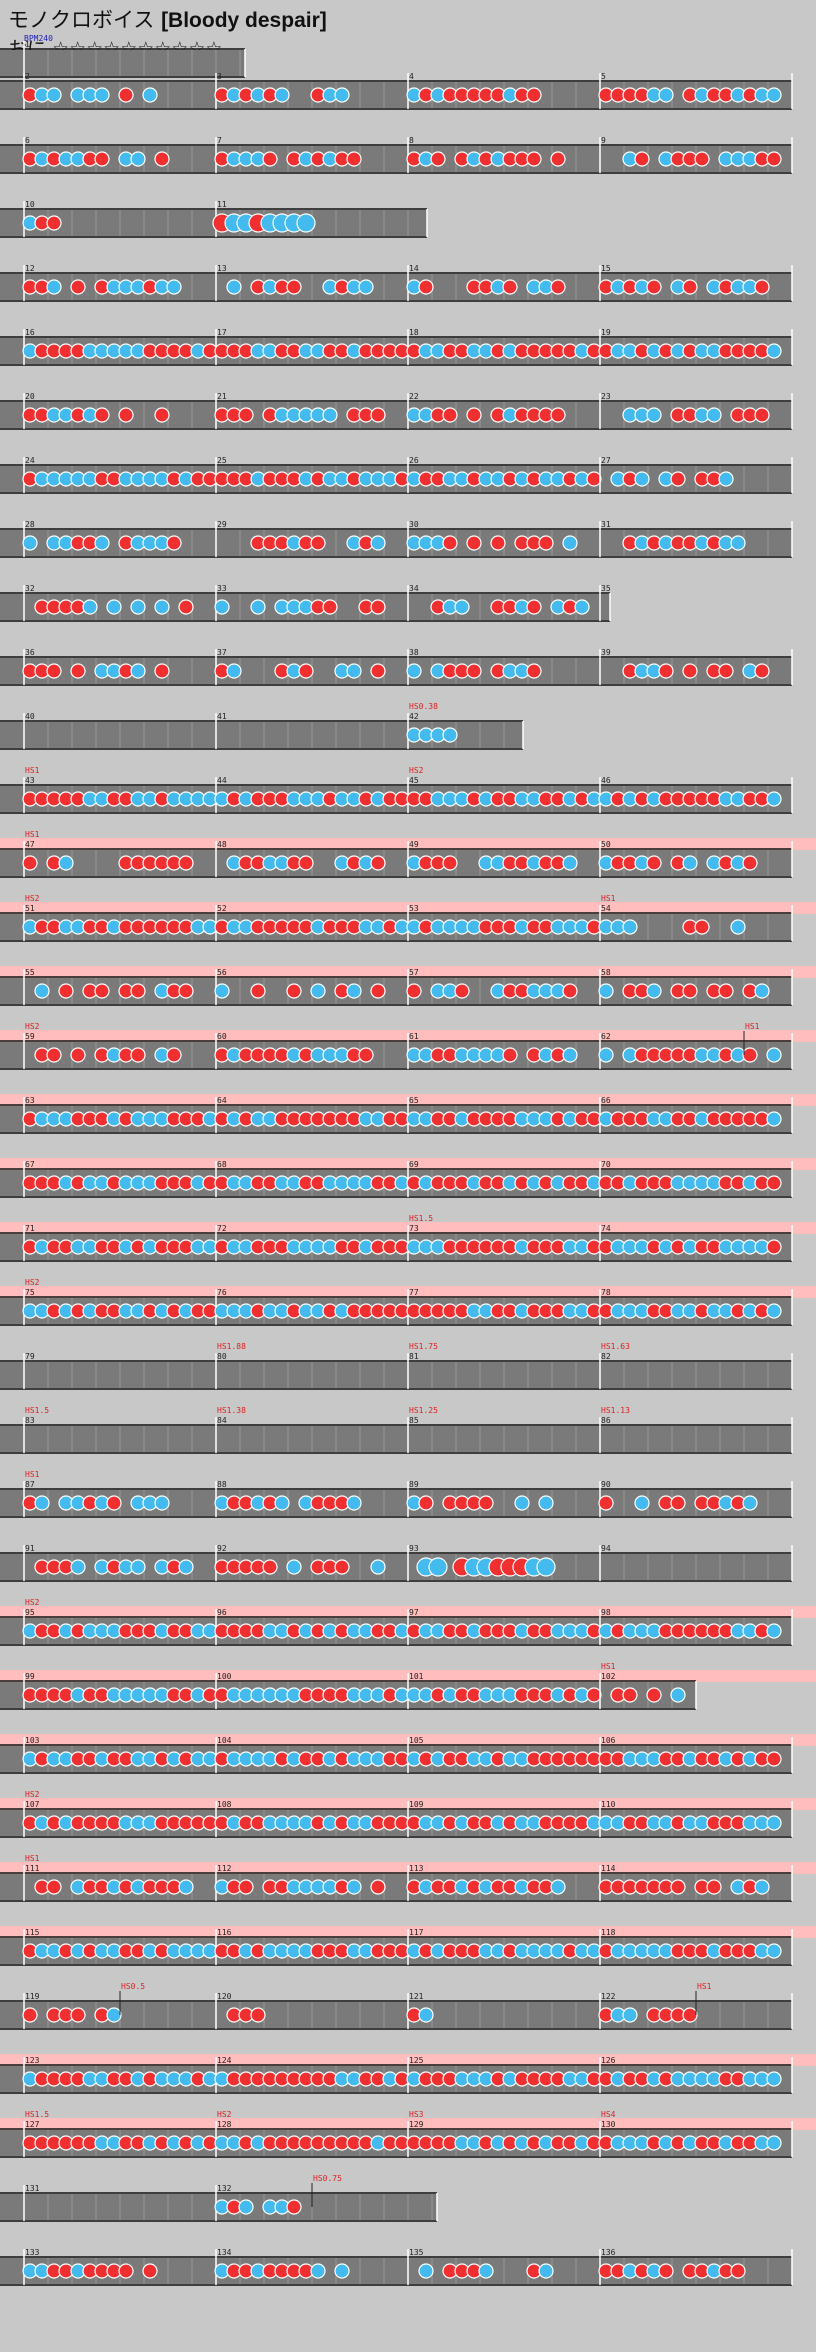 This screenshot has width=816, height=2352. I want to click on scroll-speed-label: HS0.38, so click(423, 706).